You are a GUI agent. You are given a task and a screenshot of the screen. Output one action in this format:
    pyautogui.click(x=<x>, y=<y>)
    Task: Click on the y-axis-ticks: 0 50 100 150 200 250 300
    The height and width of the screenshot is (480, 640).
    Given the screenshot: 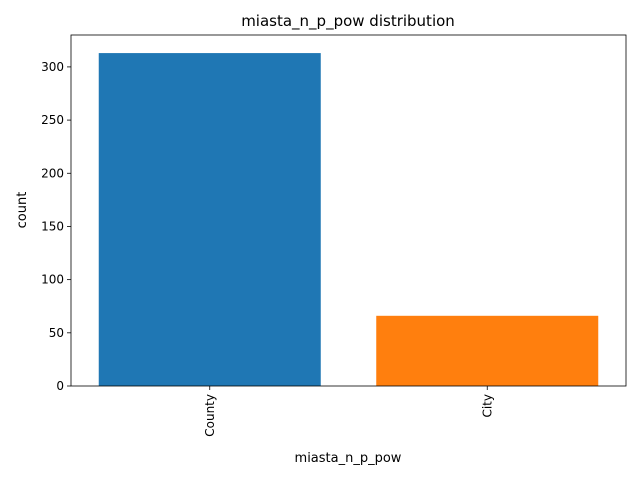 What is the action you would take?
    pyautogui.click(x=56, y=226)
    